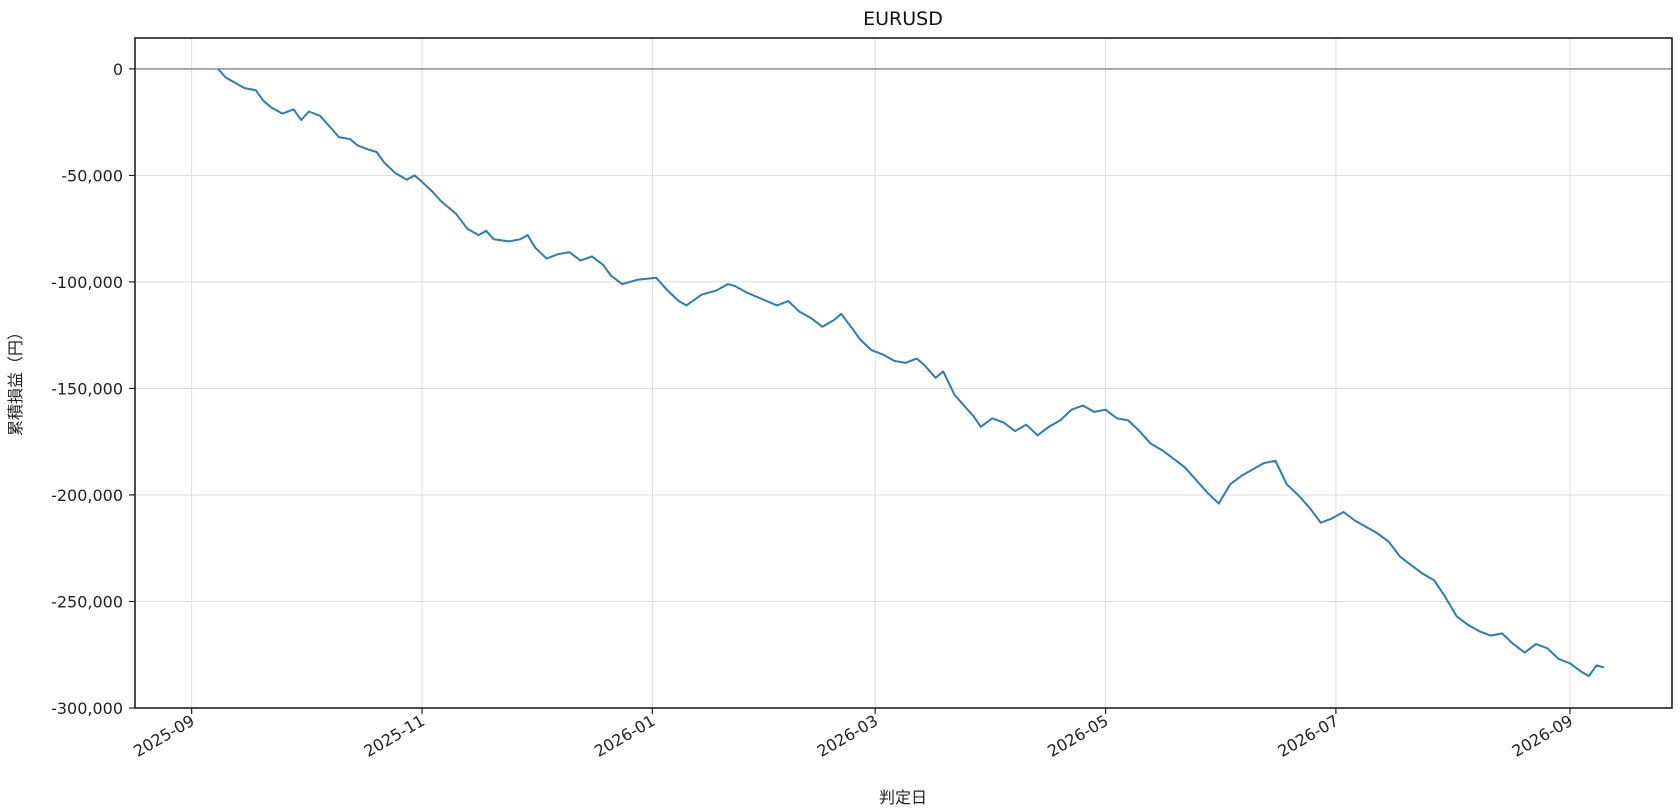 The image size is (1680, 812). Describe the element at coordinates (87, 282) in the screenshot. I see `y-tick-label: -100,000` at that location.